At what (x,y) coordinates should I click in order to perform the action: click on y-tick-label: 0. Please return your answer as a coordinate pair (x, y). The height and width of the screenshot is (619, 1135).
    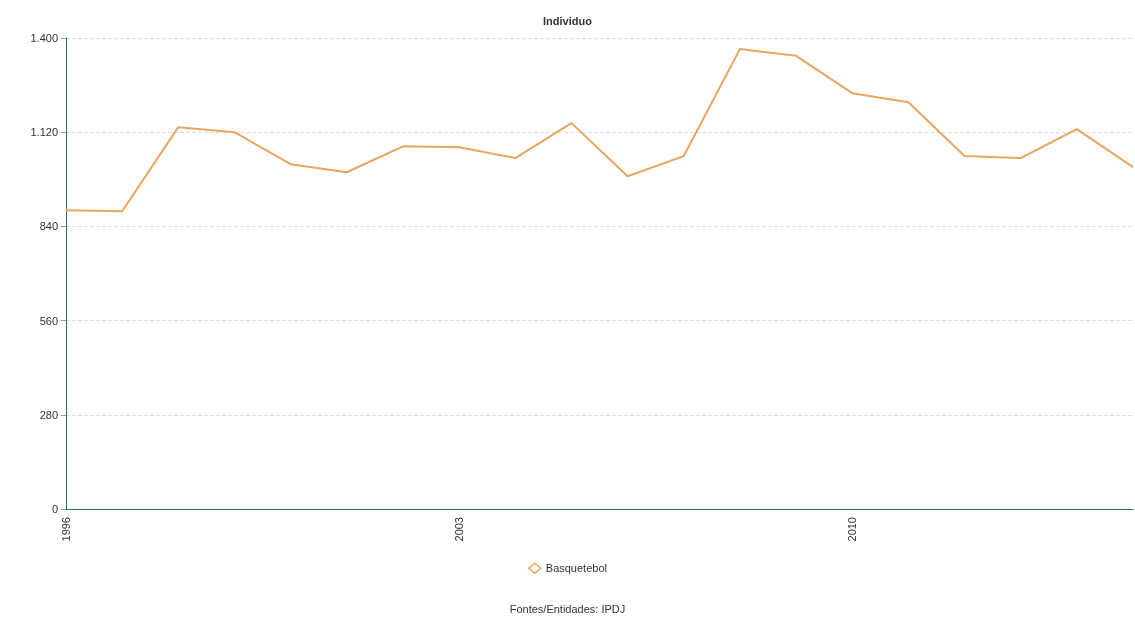
    Looking at the image, I should click on (54, 509).